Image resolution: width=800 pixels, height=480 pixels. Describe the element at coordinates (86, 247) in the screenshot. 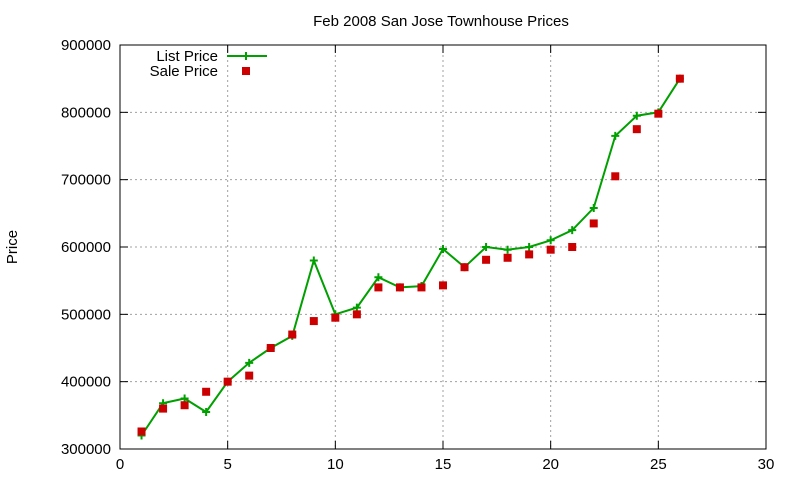

I see `y-tick-label: 600000` at that location.